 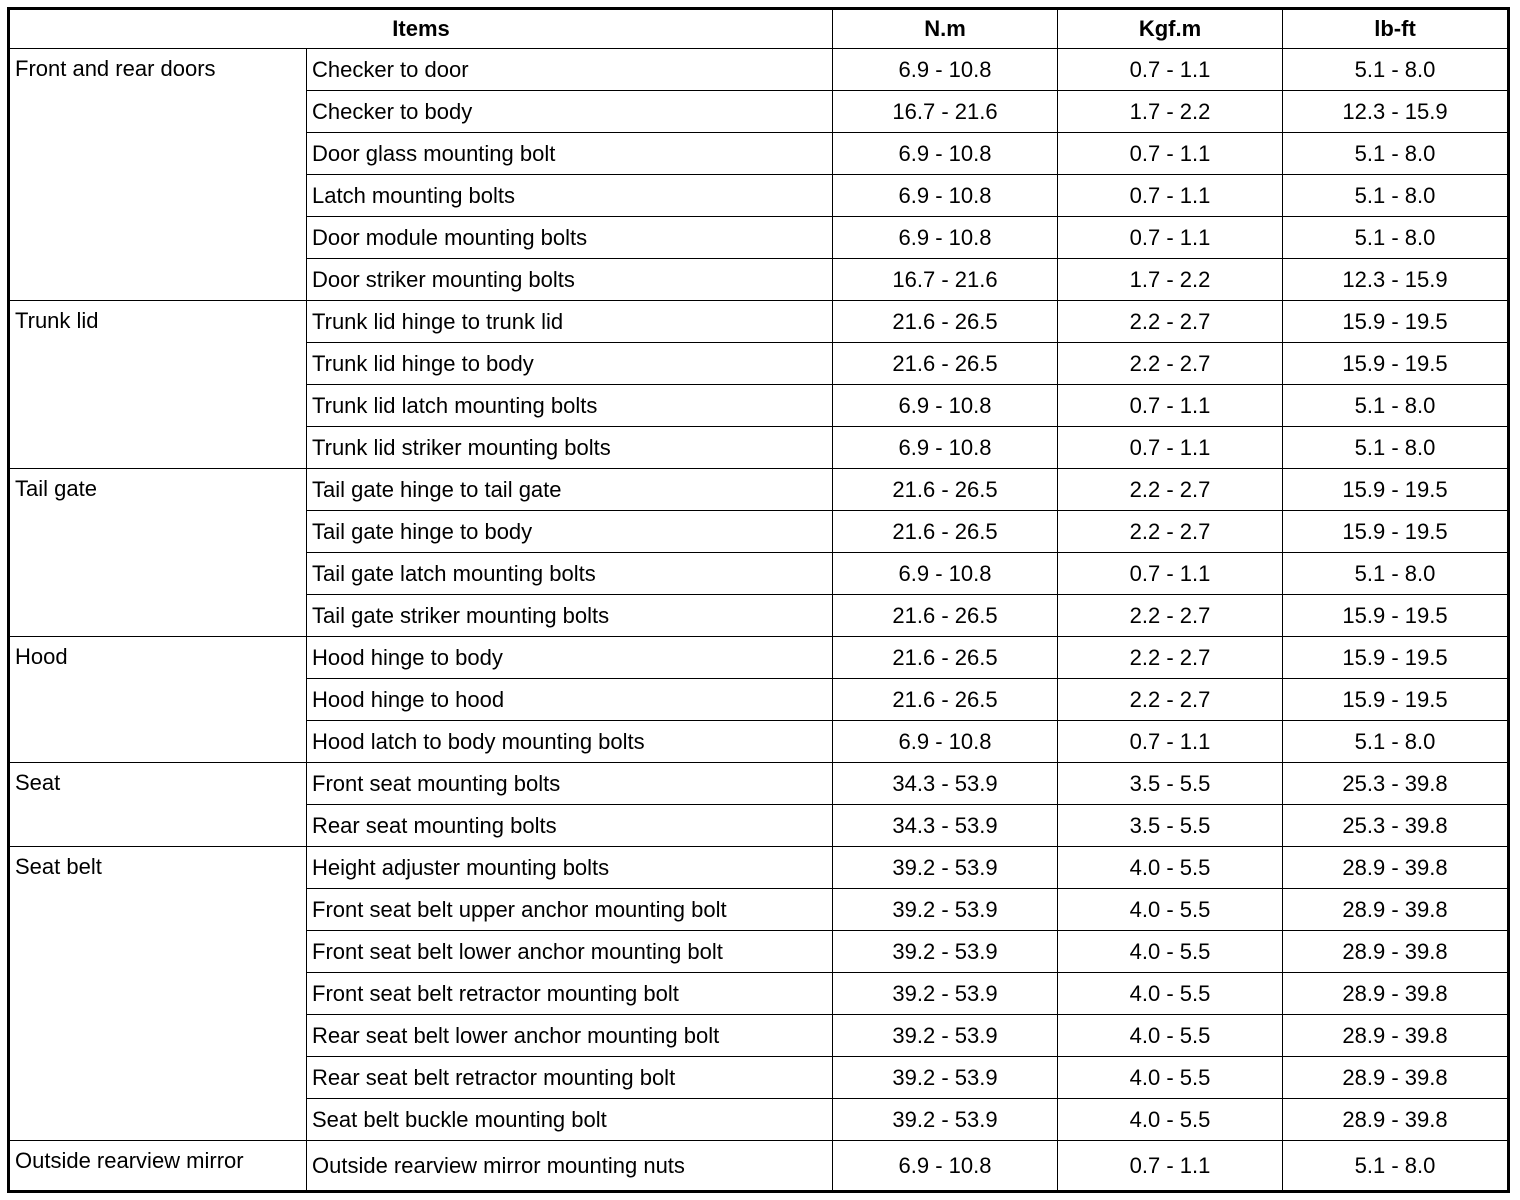 I want to click on item-cell: Seat belt buckle mounting bolt, so click(x=569, y=1120).